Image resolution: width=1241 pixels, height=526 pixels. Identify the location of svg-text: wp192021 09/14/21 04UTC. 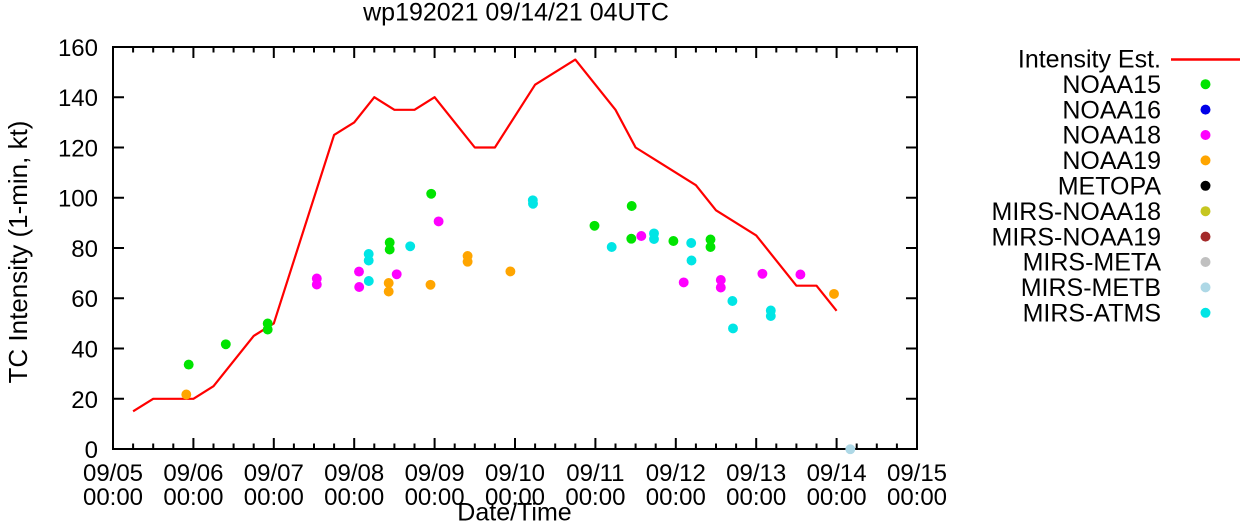
(515, 13).